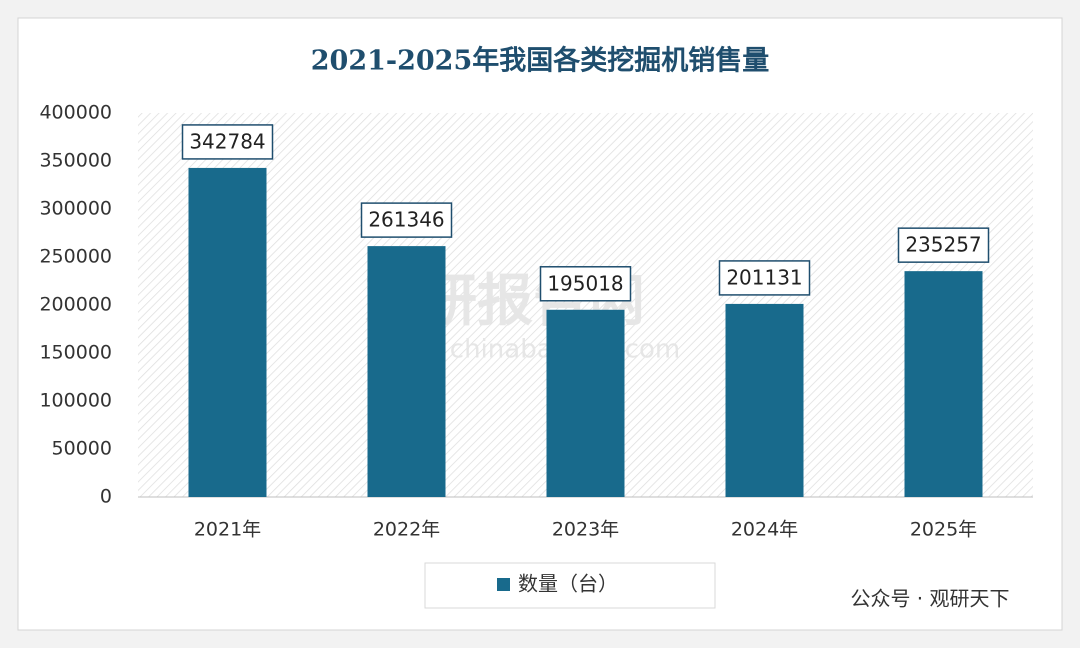 The width and height of the screenshot is (1080, 648). Describe the element at coordinates (75, 305) in the screenshot. I see `y-tick-label: 200000` at that location.